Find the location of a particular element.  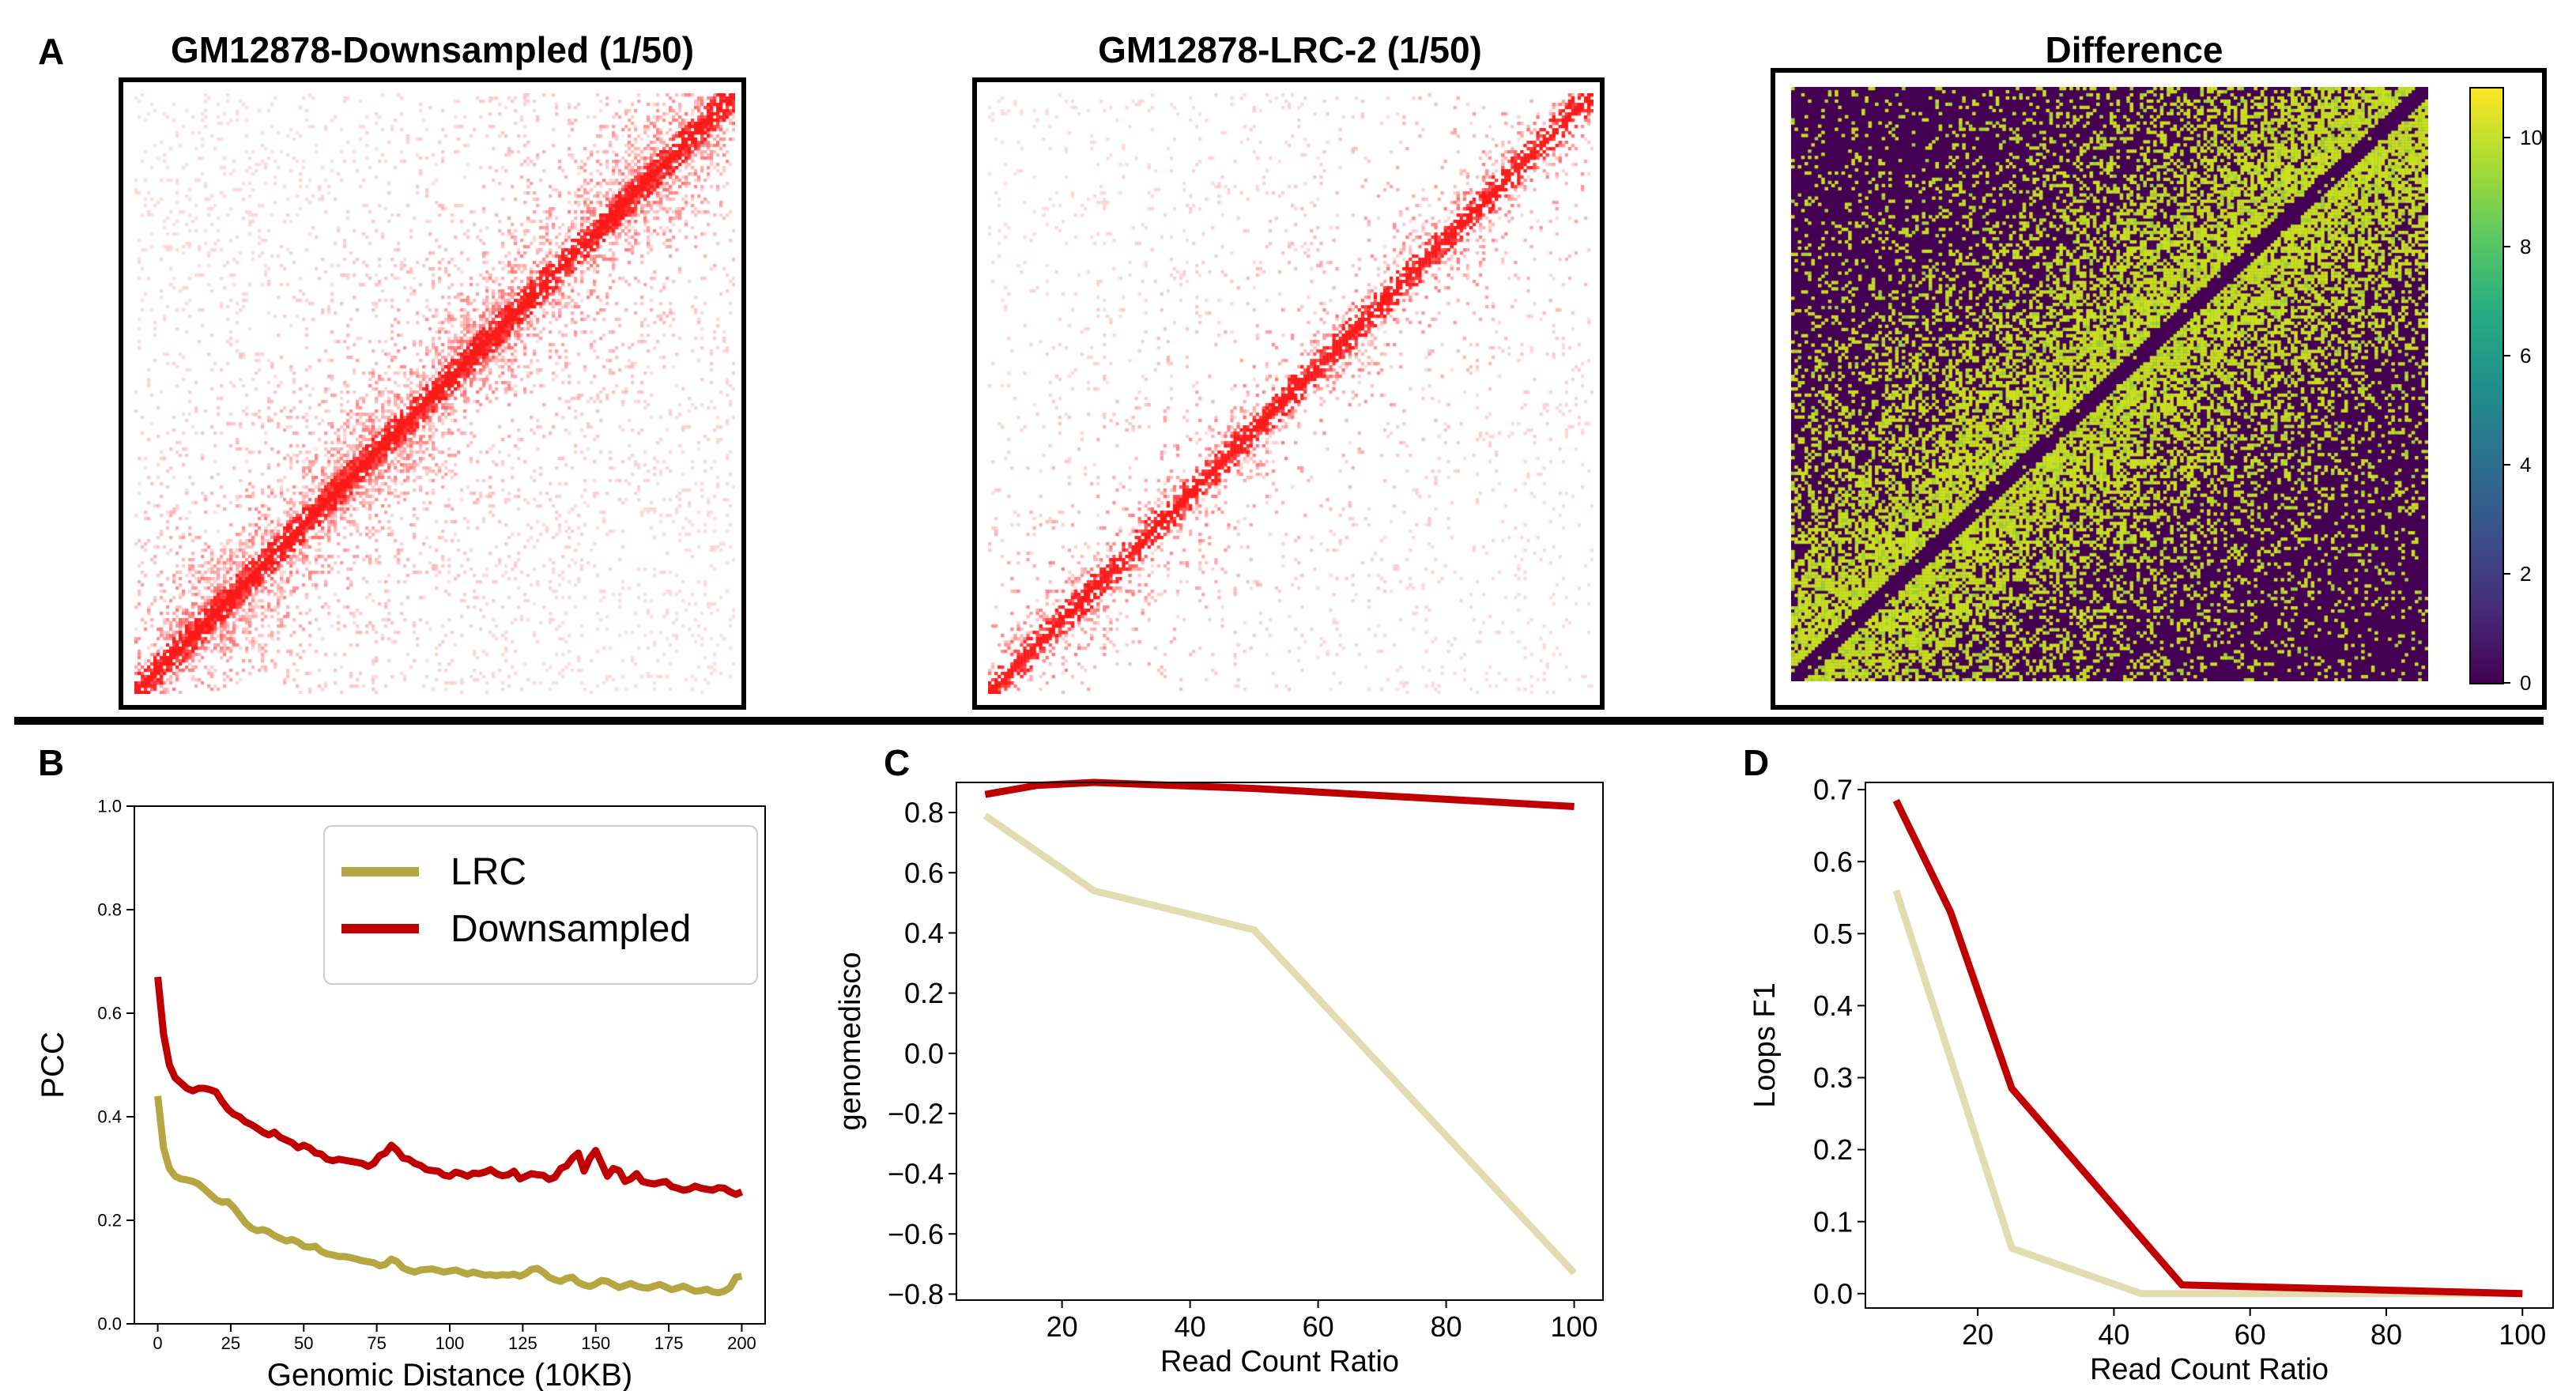

heatmap-downsampled is located at coordinates (434, 393).